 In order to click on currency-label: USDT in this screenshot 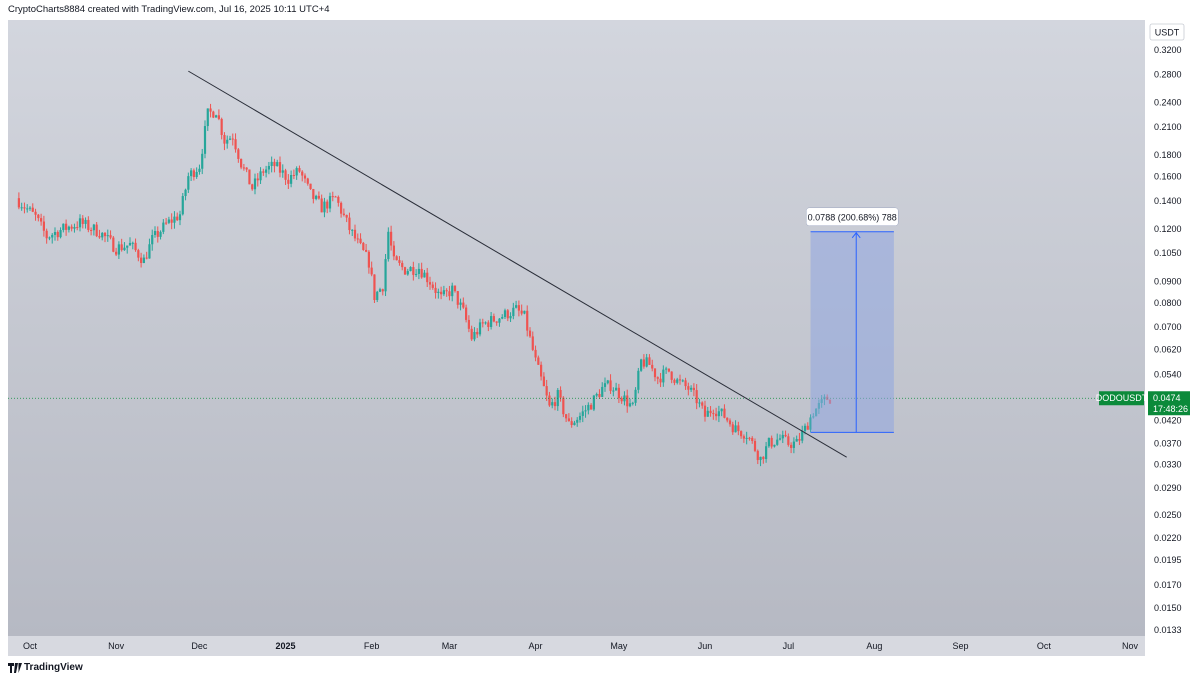, I will do `click(1167, 33)`.